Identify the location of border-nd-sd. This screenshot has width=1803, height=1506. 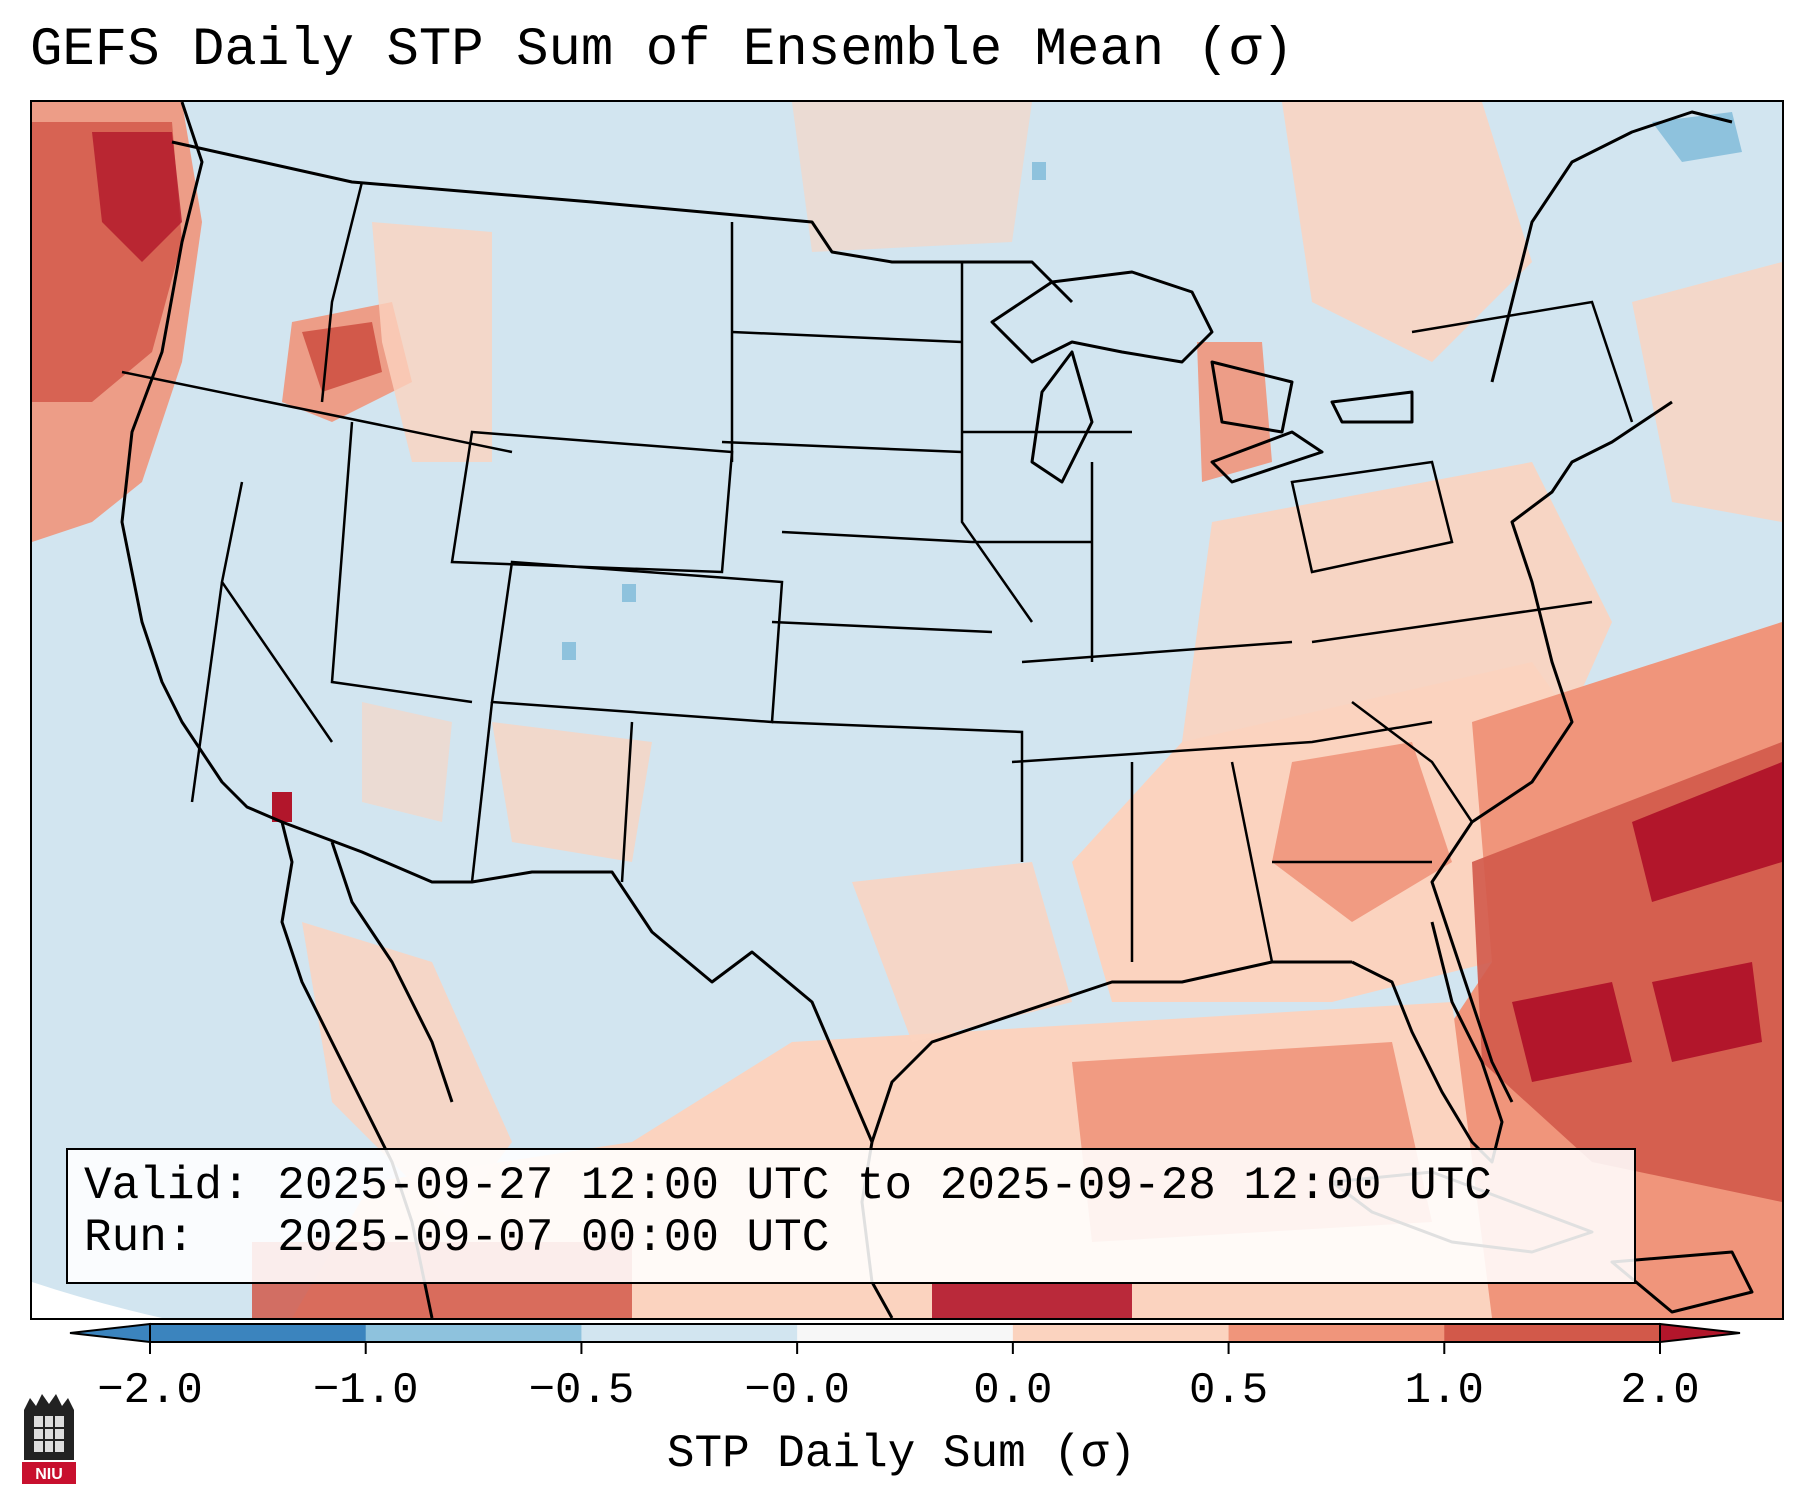
(847, 337).